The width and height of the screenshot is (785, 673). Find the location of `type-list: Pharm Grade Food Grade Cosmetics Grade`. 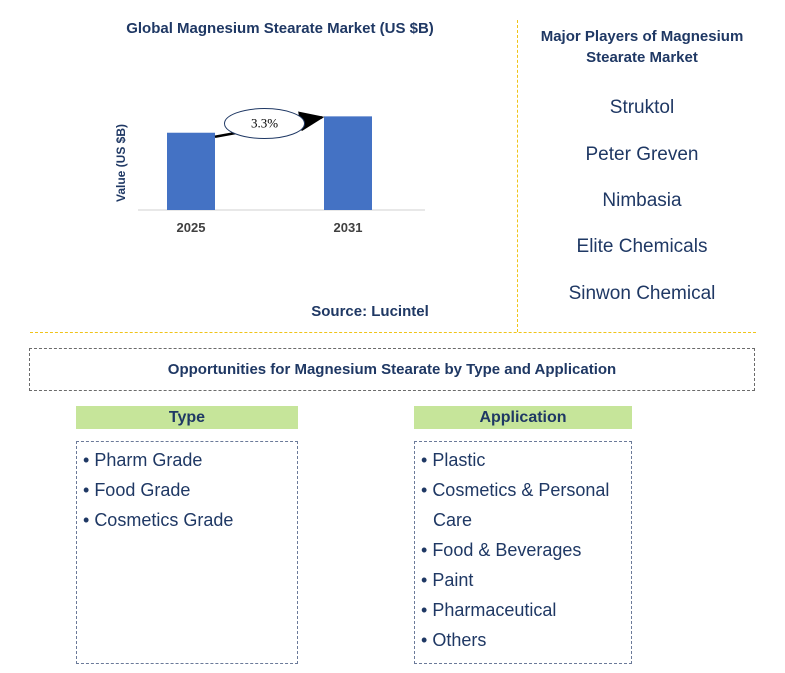

type-list: Pharm Grade Food Grade Cosmetics Grade is located at coordinates (187, 490).